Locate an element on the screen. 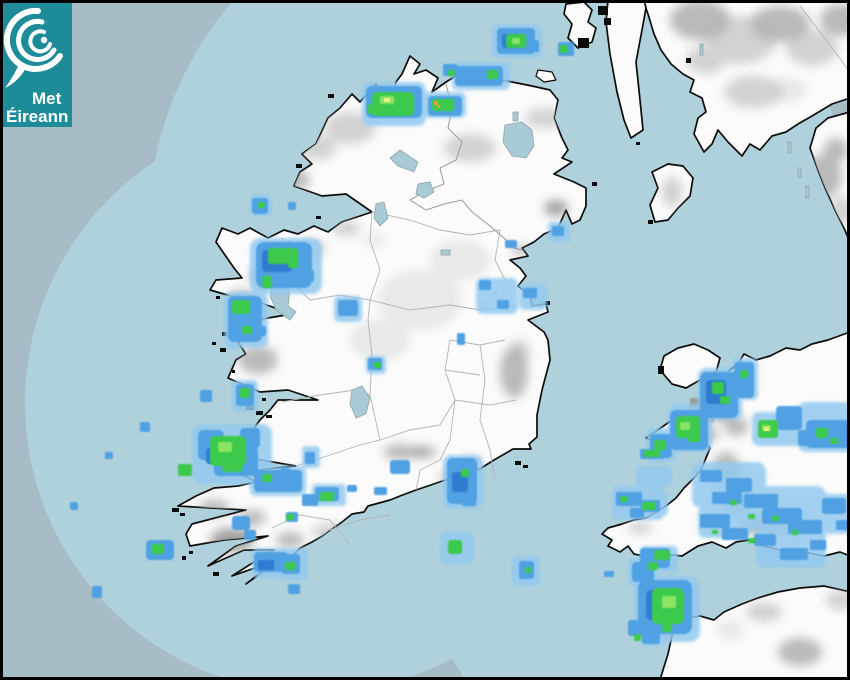 This screenshot has height=680, width=850. logo-text-line2: Éireann is located at coordinates (37, 116).